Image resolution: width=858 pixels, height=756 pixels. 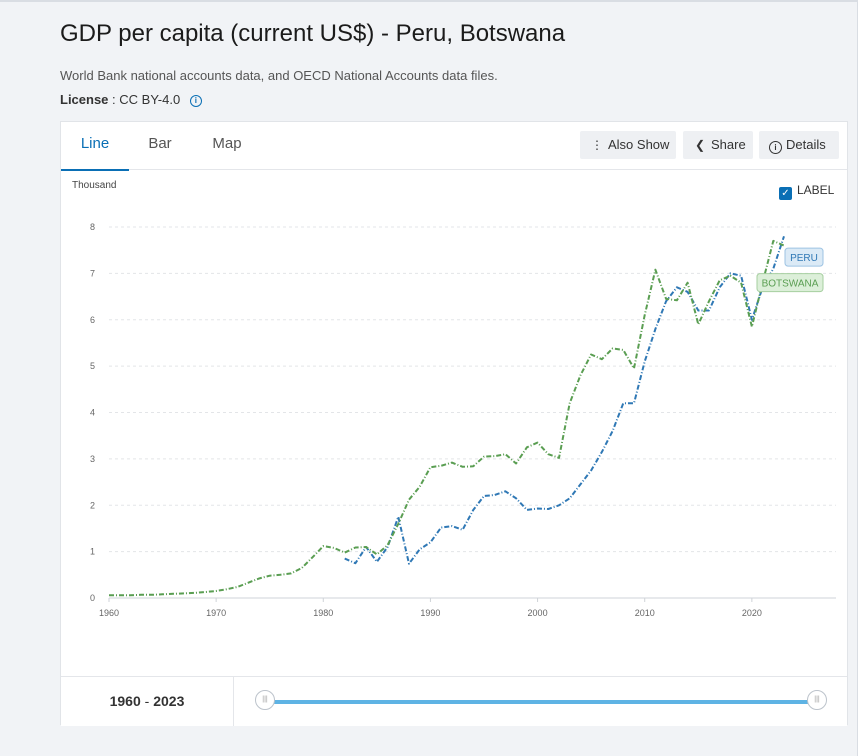 I want to click on y-tick-label: 6, so click(x=92, y=320).